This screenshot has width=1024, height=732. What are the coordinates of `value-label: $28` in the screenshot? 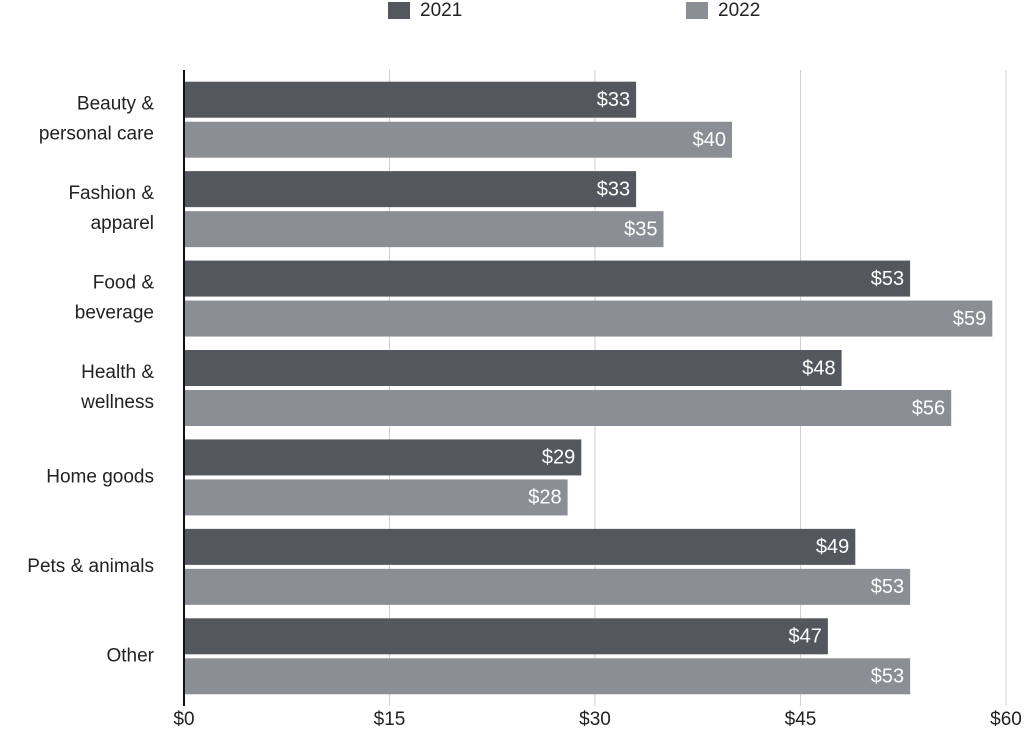 It's located at (544, 498).